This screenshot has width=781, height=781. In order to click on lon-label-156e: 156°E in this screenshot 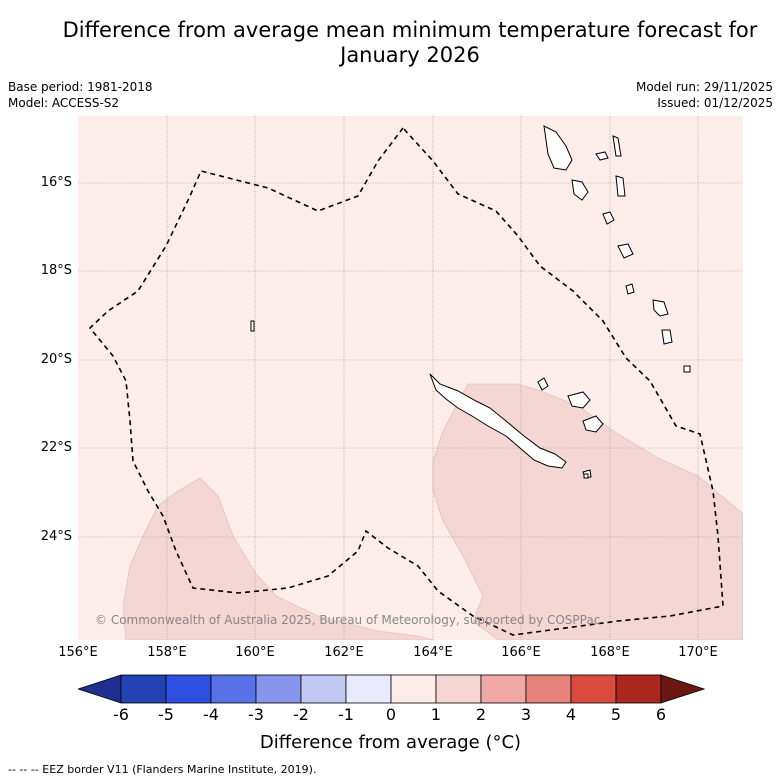, I will do `click(78, 652)`.